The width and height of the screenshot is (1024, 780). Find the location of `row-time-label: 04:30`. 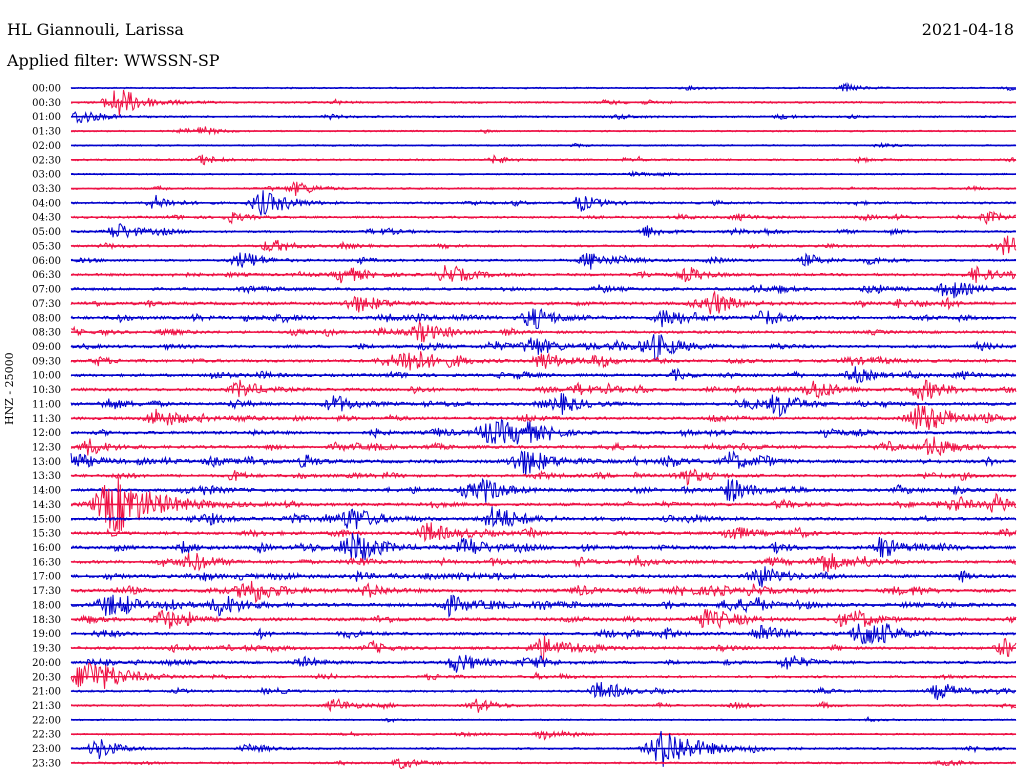

row-time-label: 04:30 is located at coordinates (46, 218).